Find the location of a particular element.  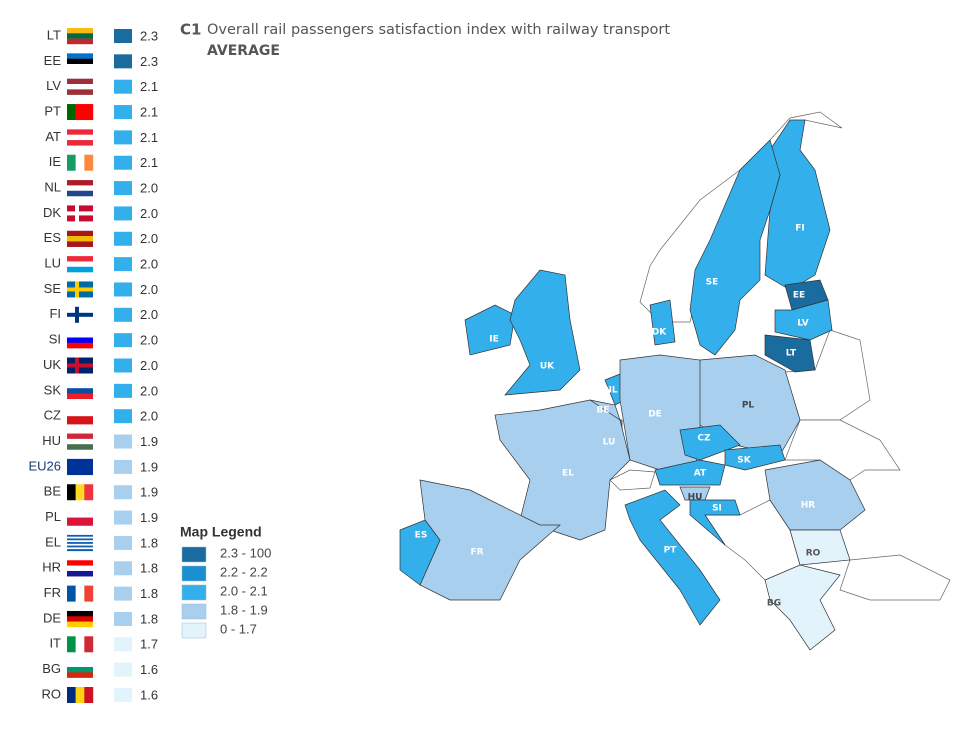

country-code: EL is located at coordinates (53, 541).